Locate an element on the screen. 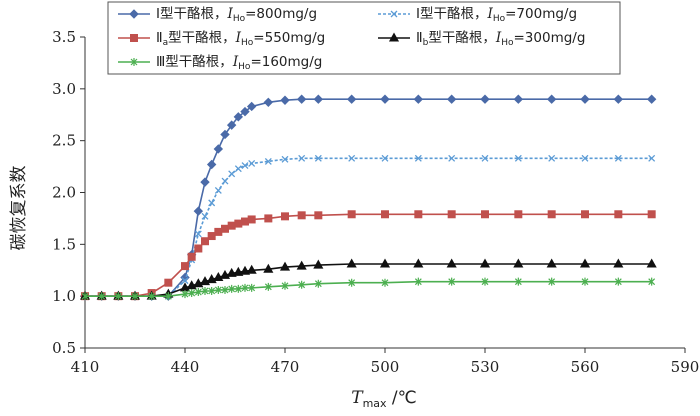 This screenshot has height=416, width=700. legend-label: Ⅰ型干酪根，IHo=800mg/g is located at coordinates (236, 15).